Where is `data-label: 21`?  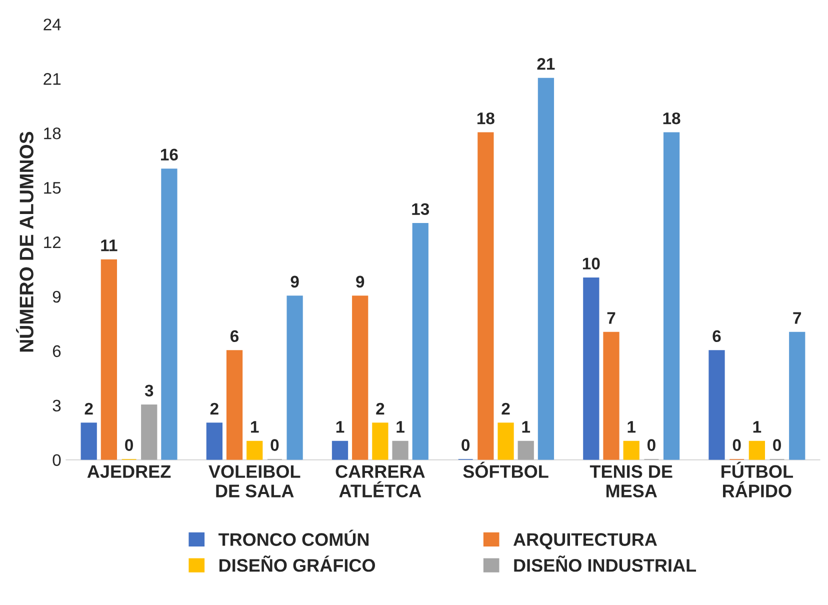 data-label: 21 is located at coordinates (546, 64).